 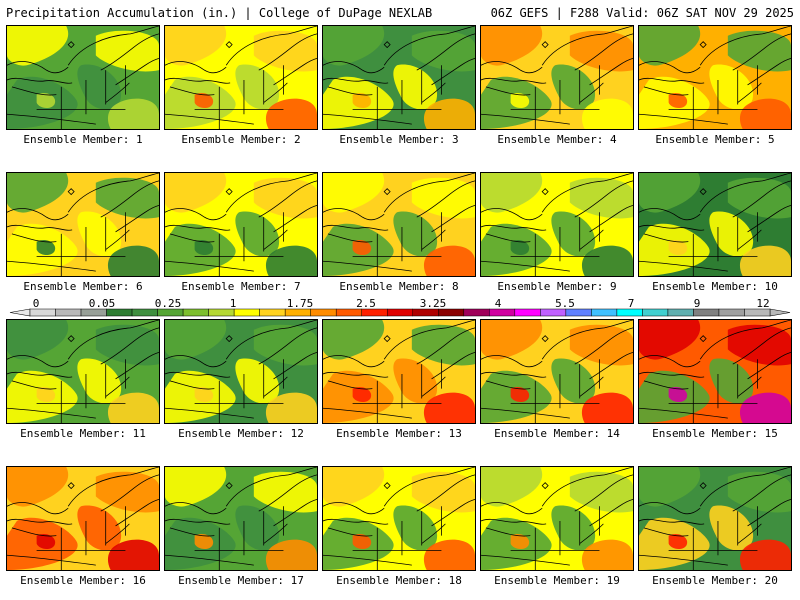 What do you see at coordinates (241, 580) in the screenshot?
I see `ensemble-member-label: Ensemble Member: 17` at bounding box center [241, 580].